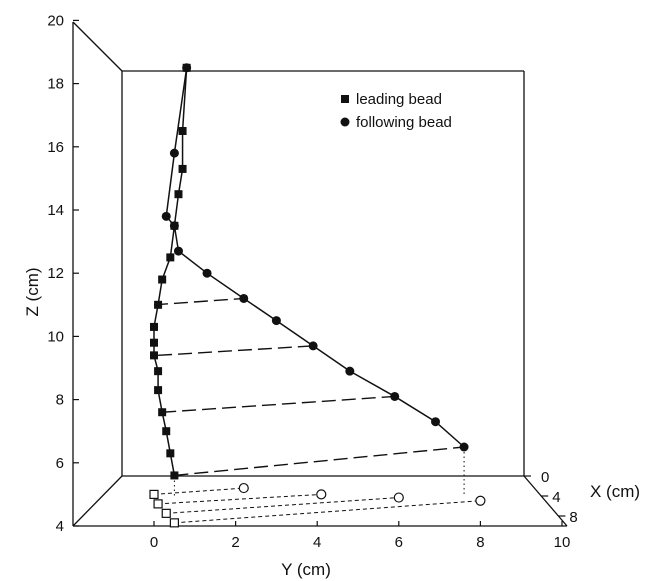 The width and height of the screenshot is (661, 581). What do you see at coordinates (60, 463) in the screenshot?
I see `y-tick-label: 6` at bounding box center [60, 463].